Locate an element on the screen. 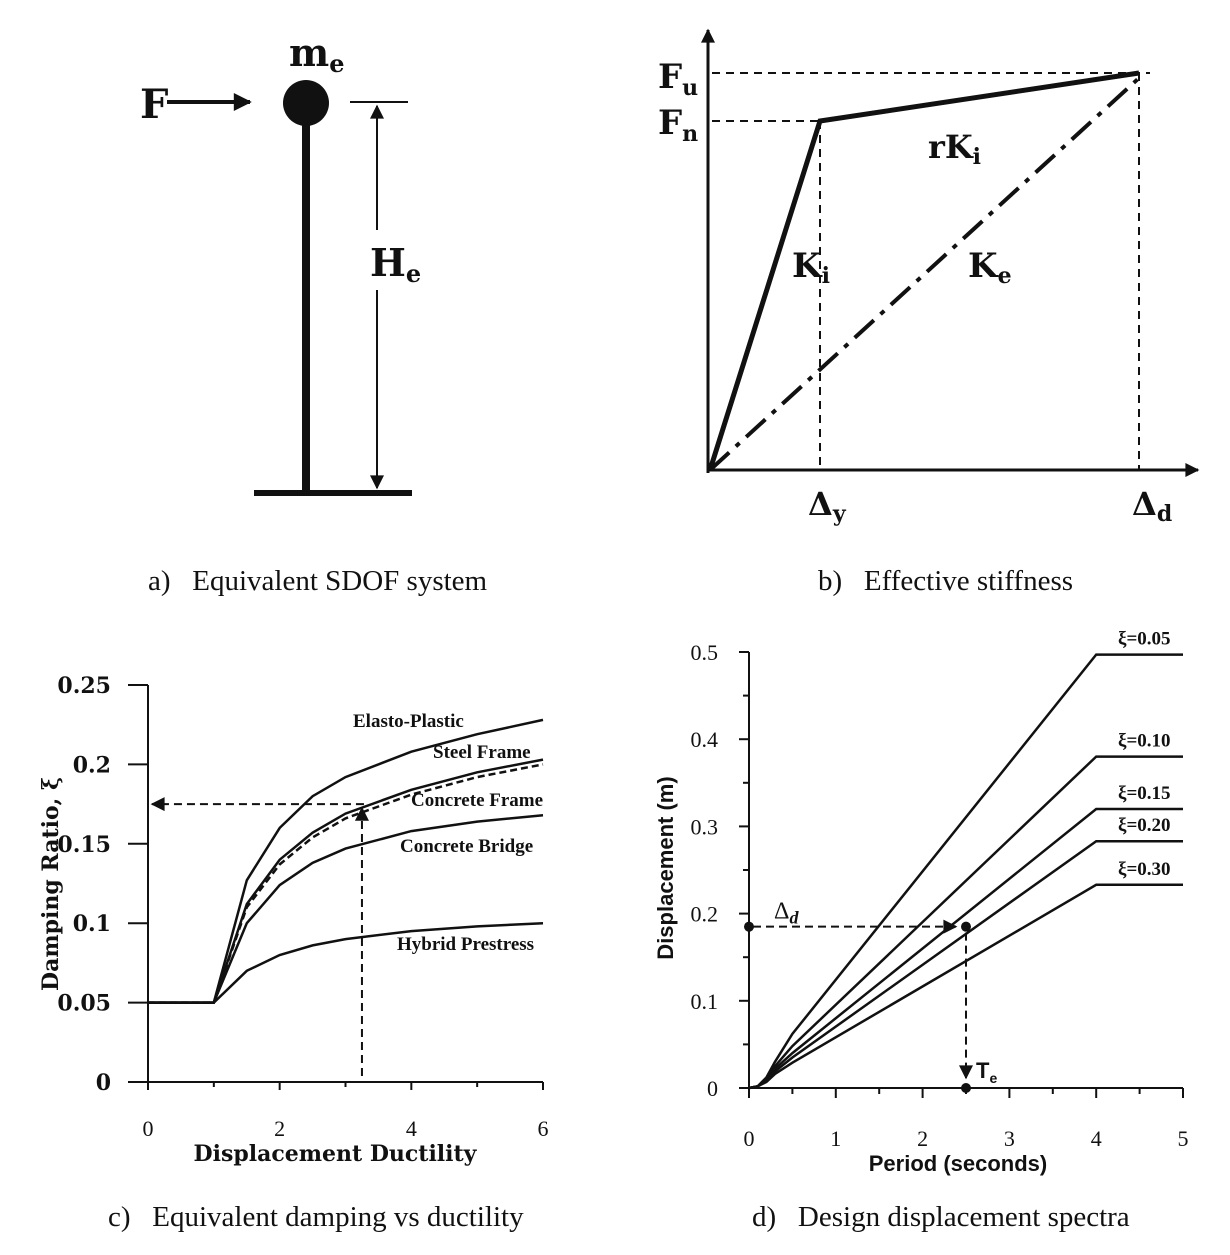 The width and height of the screenshot is (1230, 1255). c-x-tick-label: 0 is located at coordinates (148, 1128).